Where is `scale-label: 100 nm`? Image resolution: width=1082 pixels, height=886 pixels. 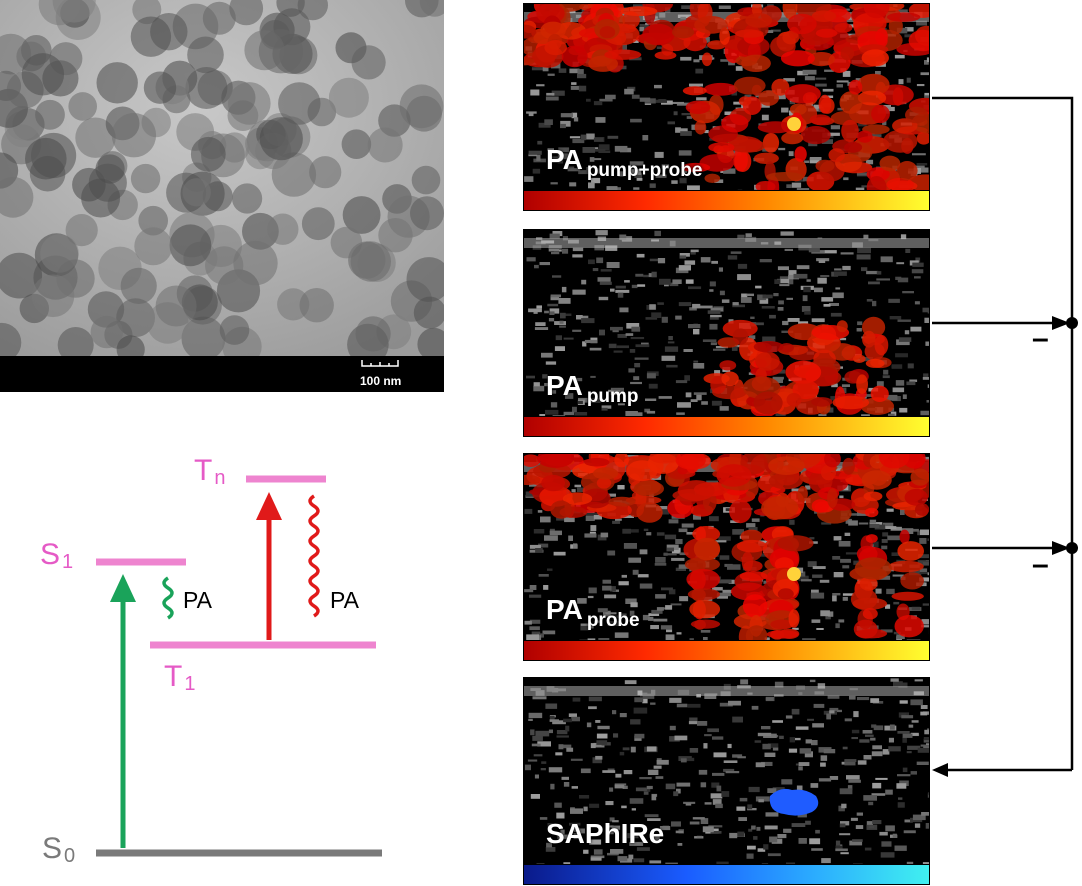 scale-label: 100 nm is located at coordinates (381, 381).